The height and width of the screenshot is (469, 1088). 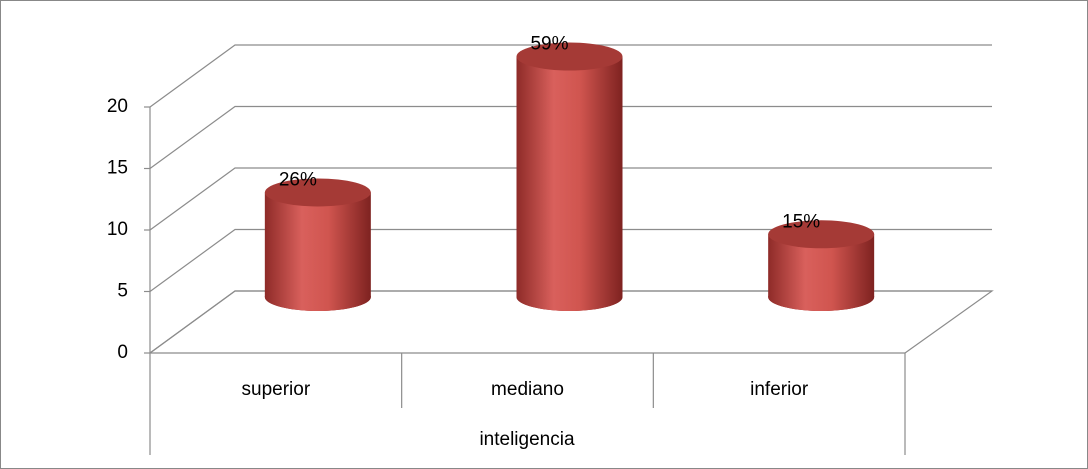 I want to click on x-tick-label: inferior, so click(x=779, y=389).